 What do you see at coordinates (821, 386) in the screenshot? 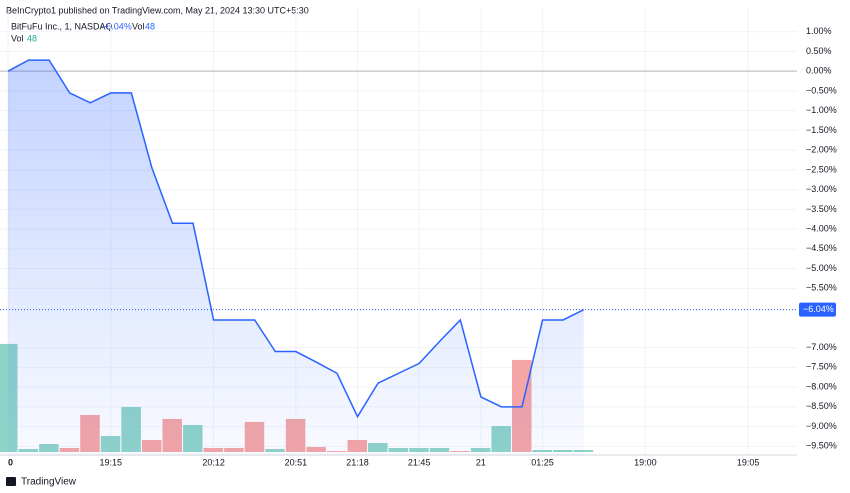
I see `y-tick-label: −8.00%` at bounding box center [821, 386].